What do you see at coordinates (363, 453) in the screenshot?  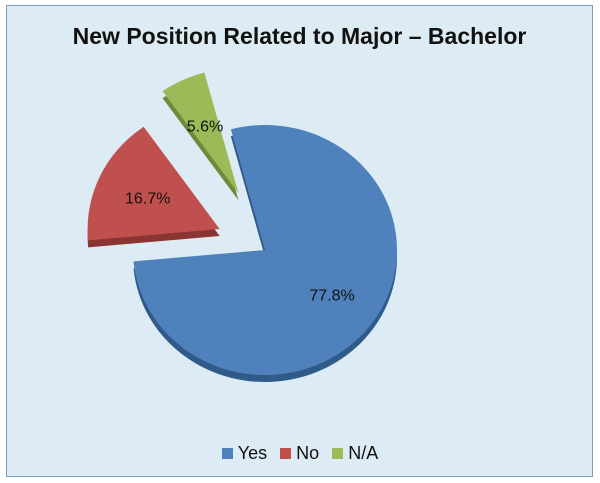 I see `legend-label-na: N/A` at bounding box center [363, 453].